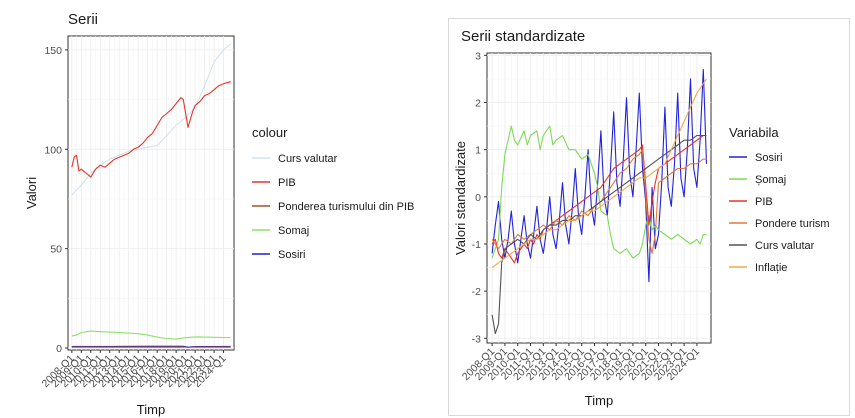 This screenshot has width=855, height=418. I want to click on series-line-pib, so click(151, 129).